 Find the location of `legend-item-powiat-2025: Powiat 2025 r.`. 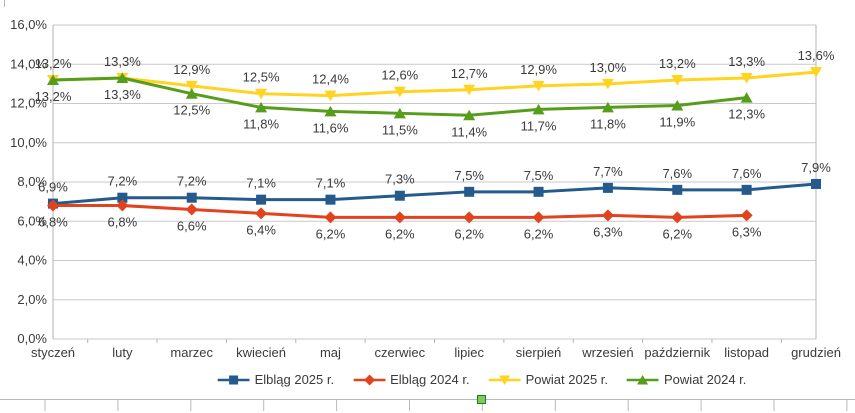

legend-item-powiat-2025: Powiat 2025 r. is located at coordinates (548, 379).